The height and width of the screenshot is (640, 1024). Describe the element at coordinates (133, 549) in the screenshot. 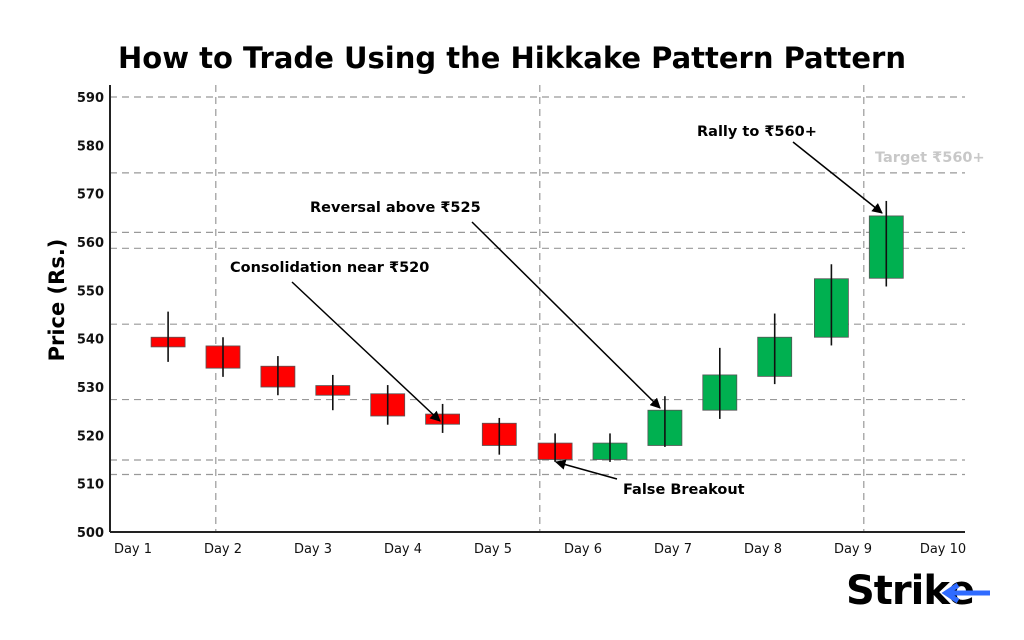

I see `x-tick-label: Day 1` at that location.